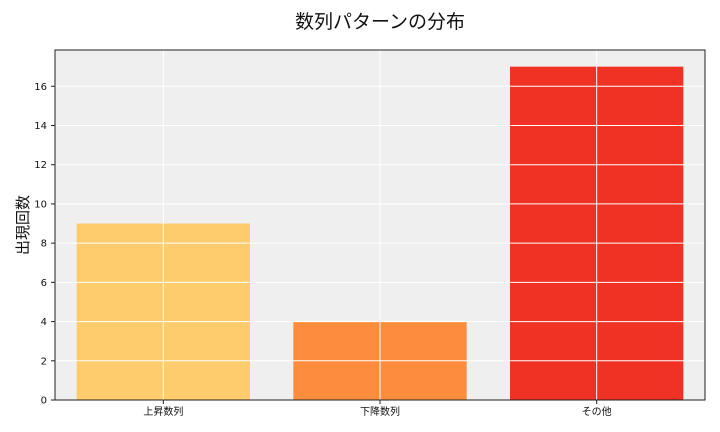  I want to click on y-tick-label-1: 2, so click(44, 361).